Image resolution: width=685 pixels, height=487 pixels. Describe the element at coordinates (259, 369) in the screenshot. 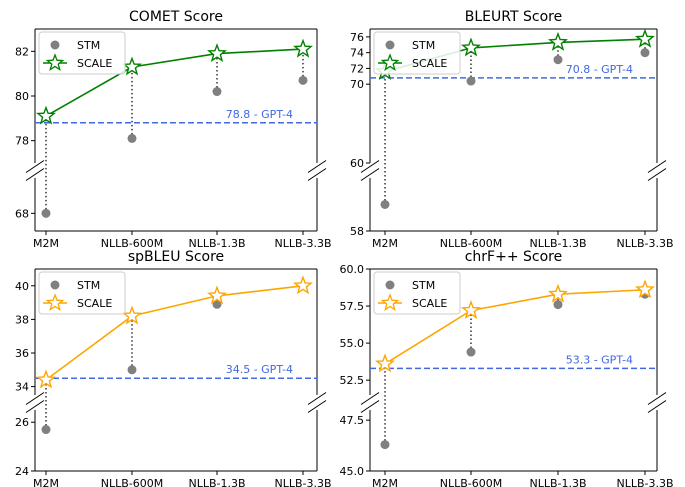

I see `gpt4-reference-label: 34.5 - GPT-4` at that location.